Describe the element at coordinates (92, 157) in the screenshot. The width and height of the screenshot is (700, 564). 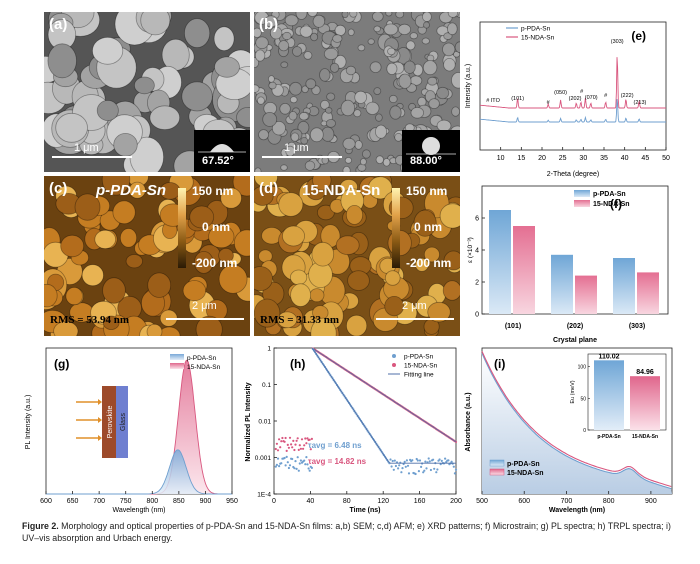
I see `scale-bar-a` at that location.